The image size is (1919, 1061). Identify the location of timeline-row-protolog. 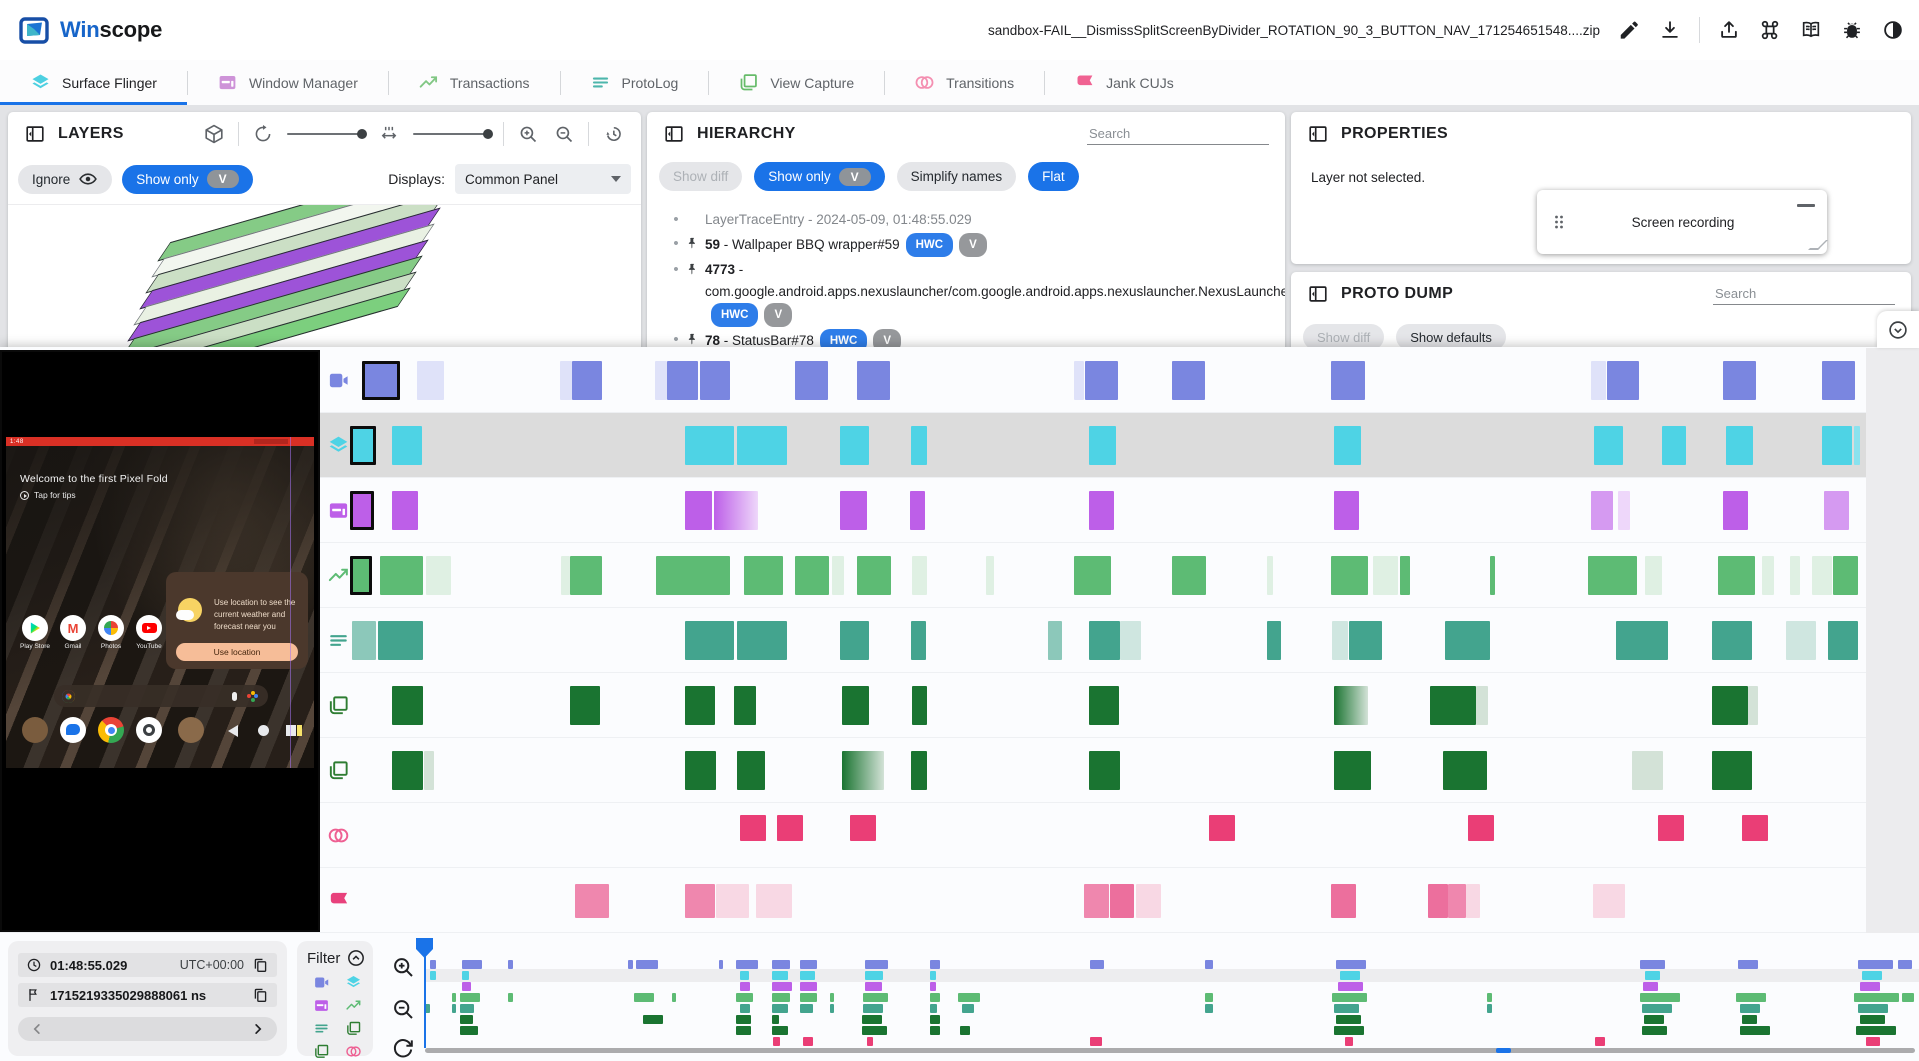
(959, 640).